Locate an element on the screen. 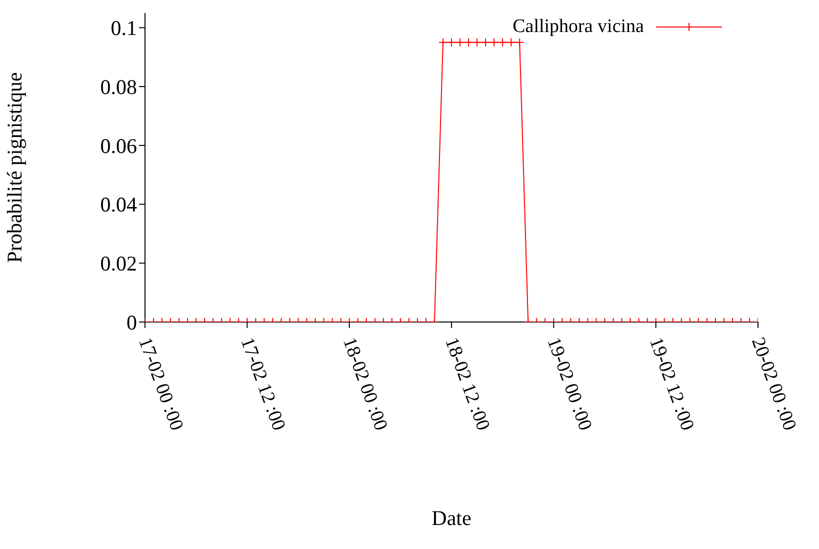 This screenshot has width=819, height=549. y-axis-title: Probabilité pignistique is located at coordinates (14, 167).